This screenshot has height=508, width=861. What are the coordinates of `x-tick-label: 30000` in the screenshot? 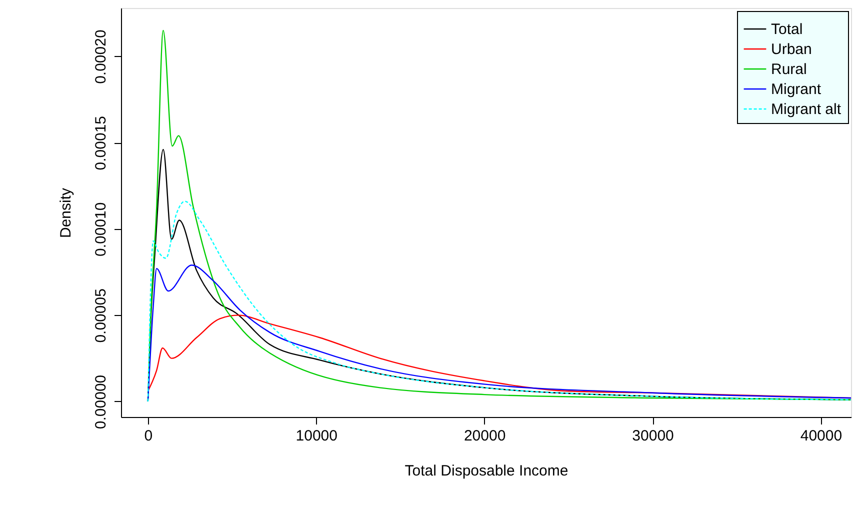 It's located at (653, 436).